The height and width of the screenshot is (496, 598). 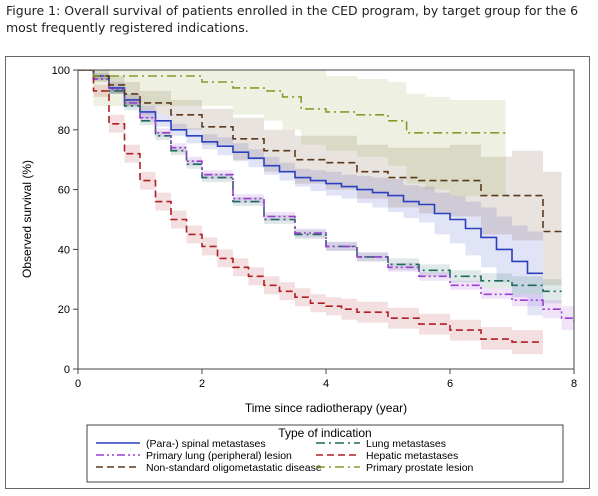 I want to click on legend-label-hepatic-metastases: Hepatic metastases, so click(x=412, y=456).